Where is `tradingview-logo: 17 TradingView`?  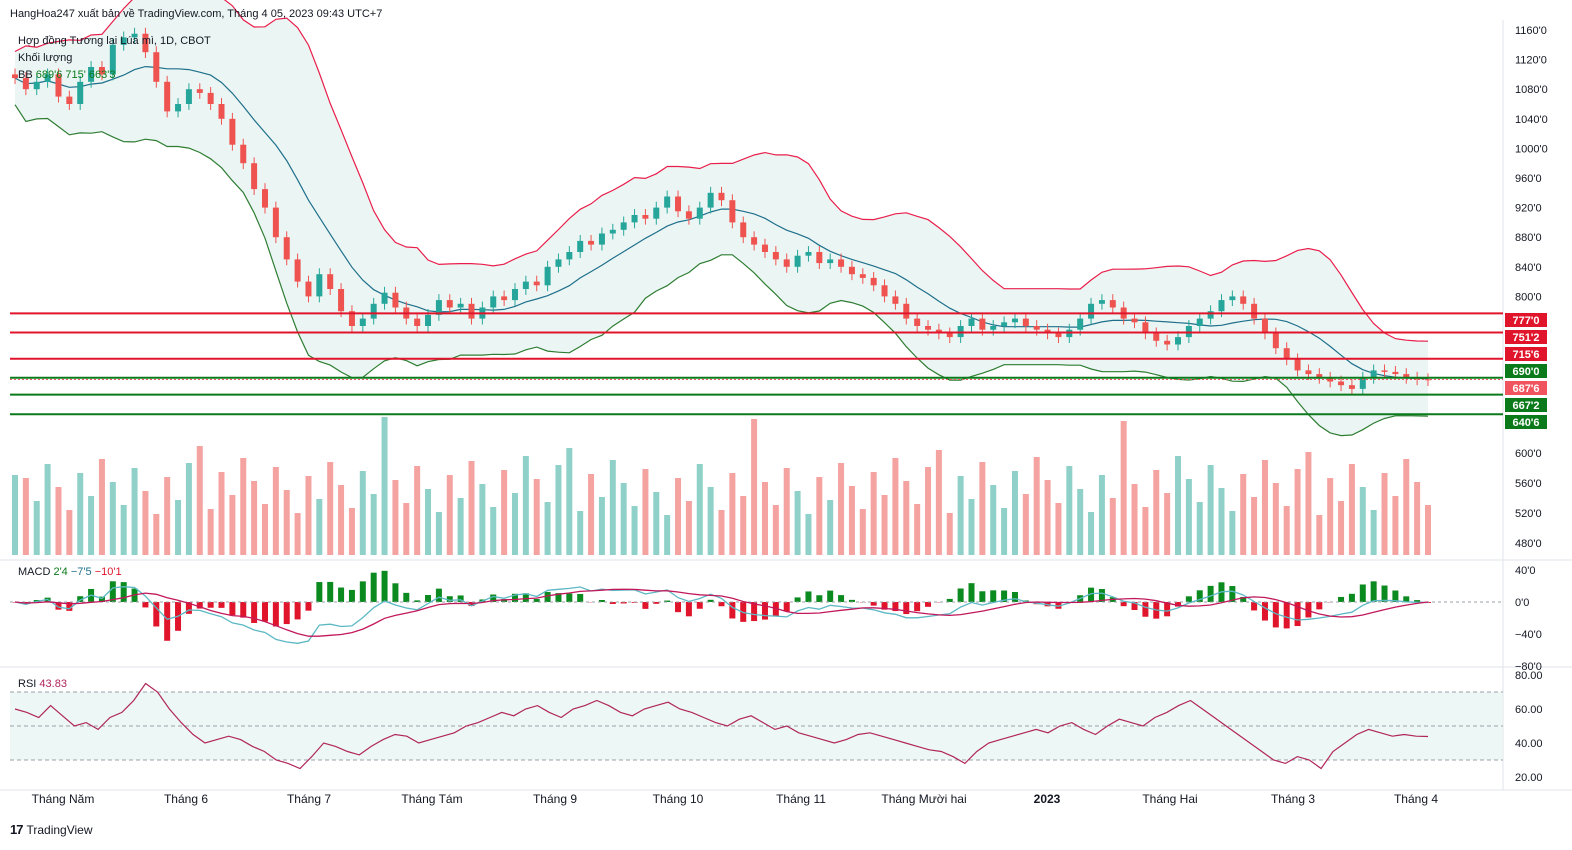
tradingview-logo: 17 TradingView is located at coordinates (51, 829).